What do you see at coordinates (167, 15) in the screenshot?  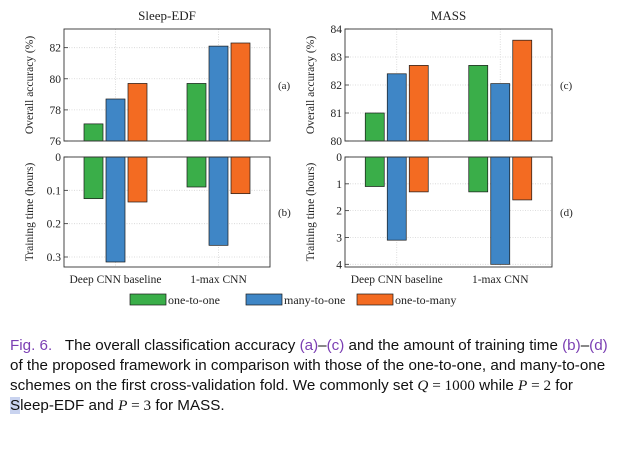 I see `panel-a-title: Sleep-EDF` at bounding box center [167, 15].